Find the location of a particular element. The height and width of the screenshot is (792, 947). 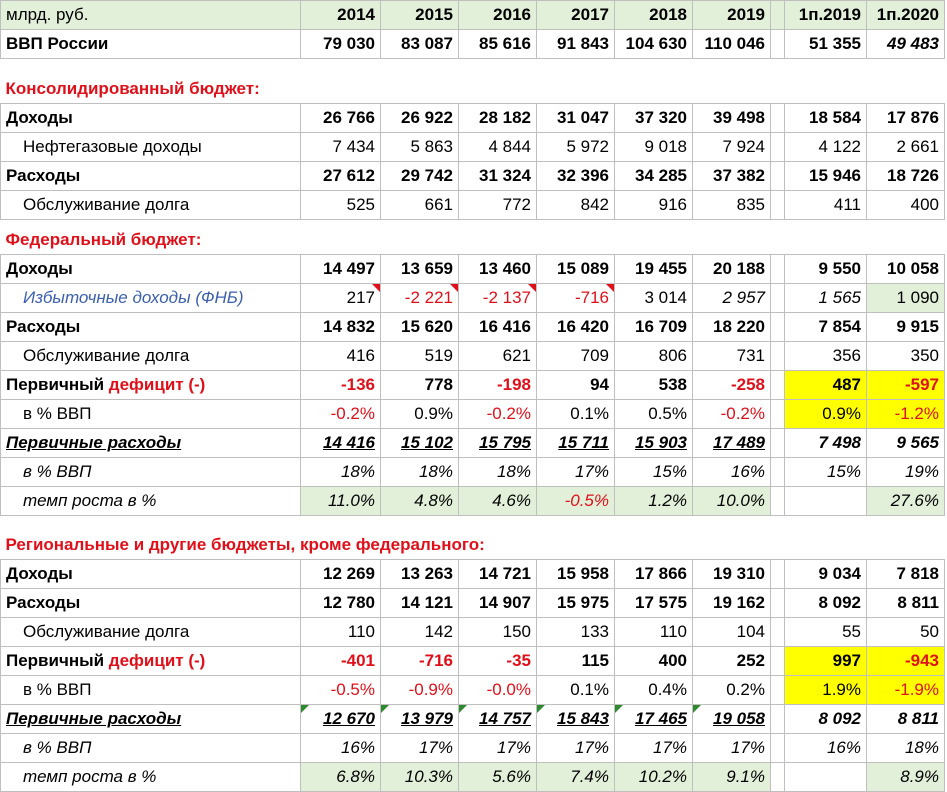

value-cell: 15 958 is located at coordinates (575, 574).